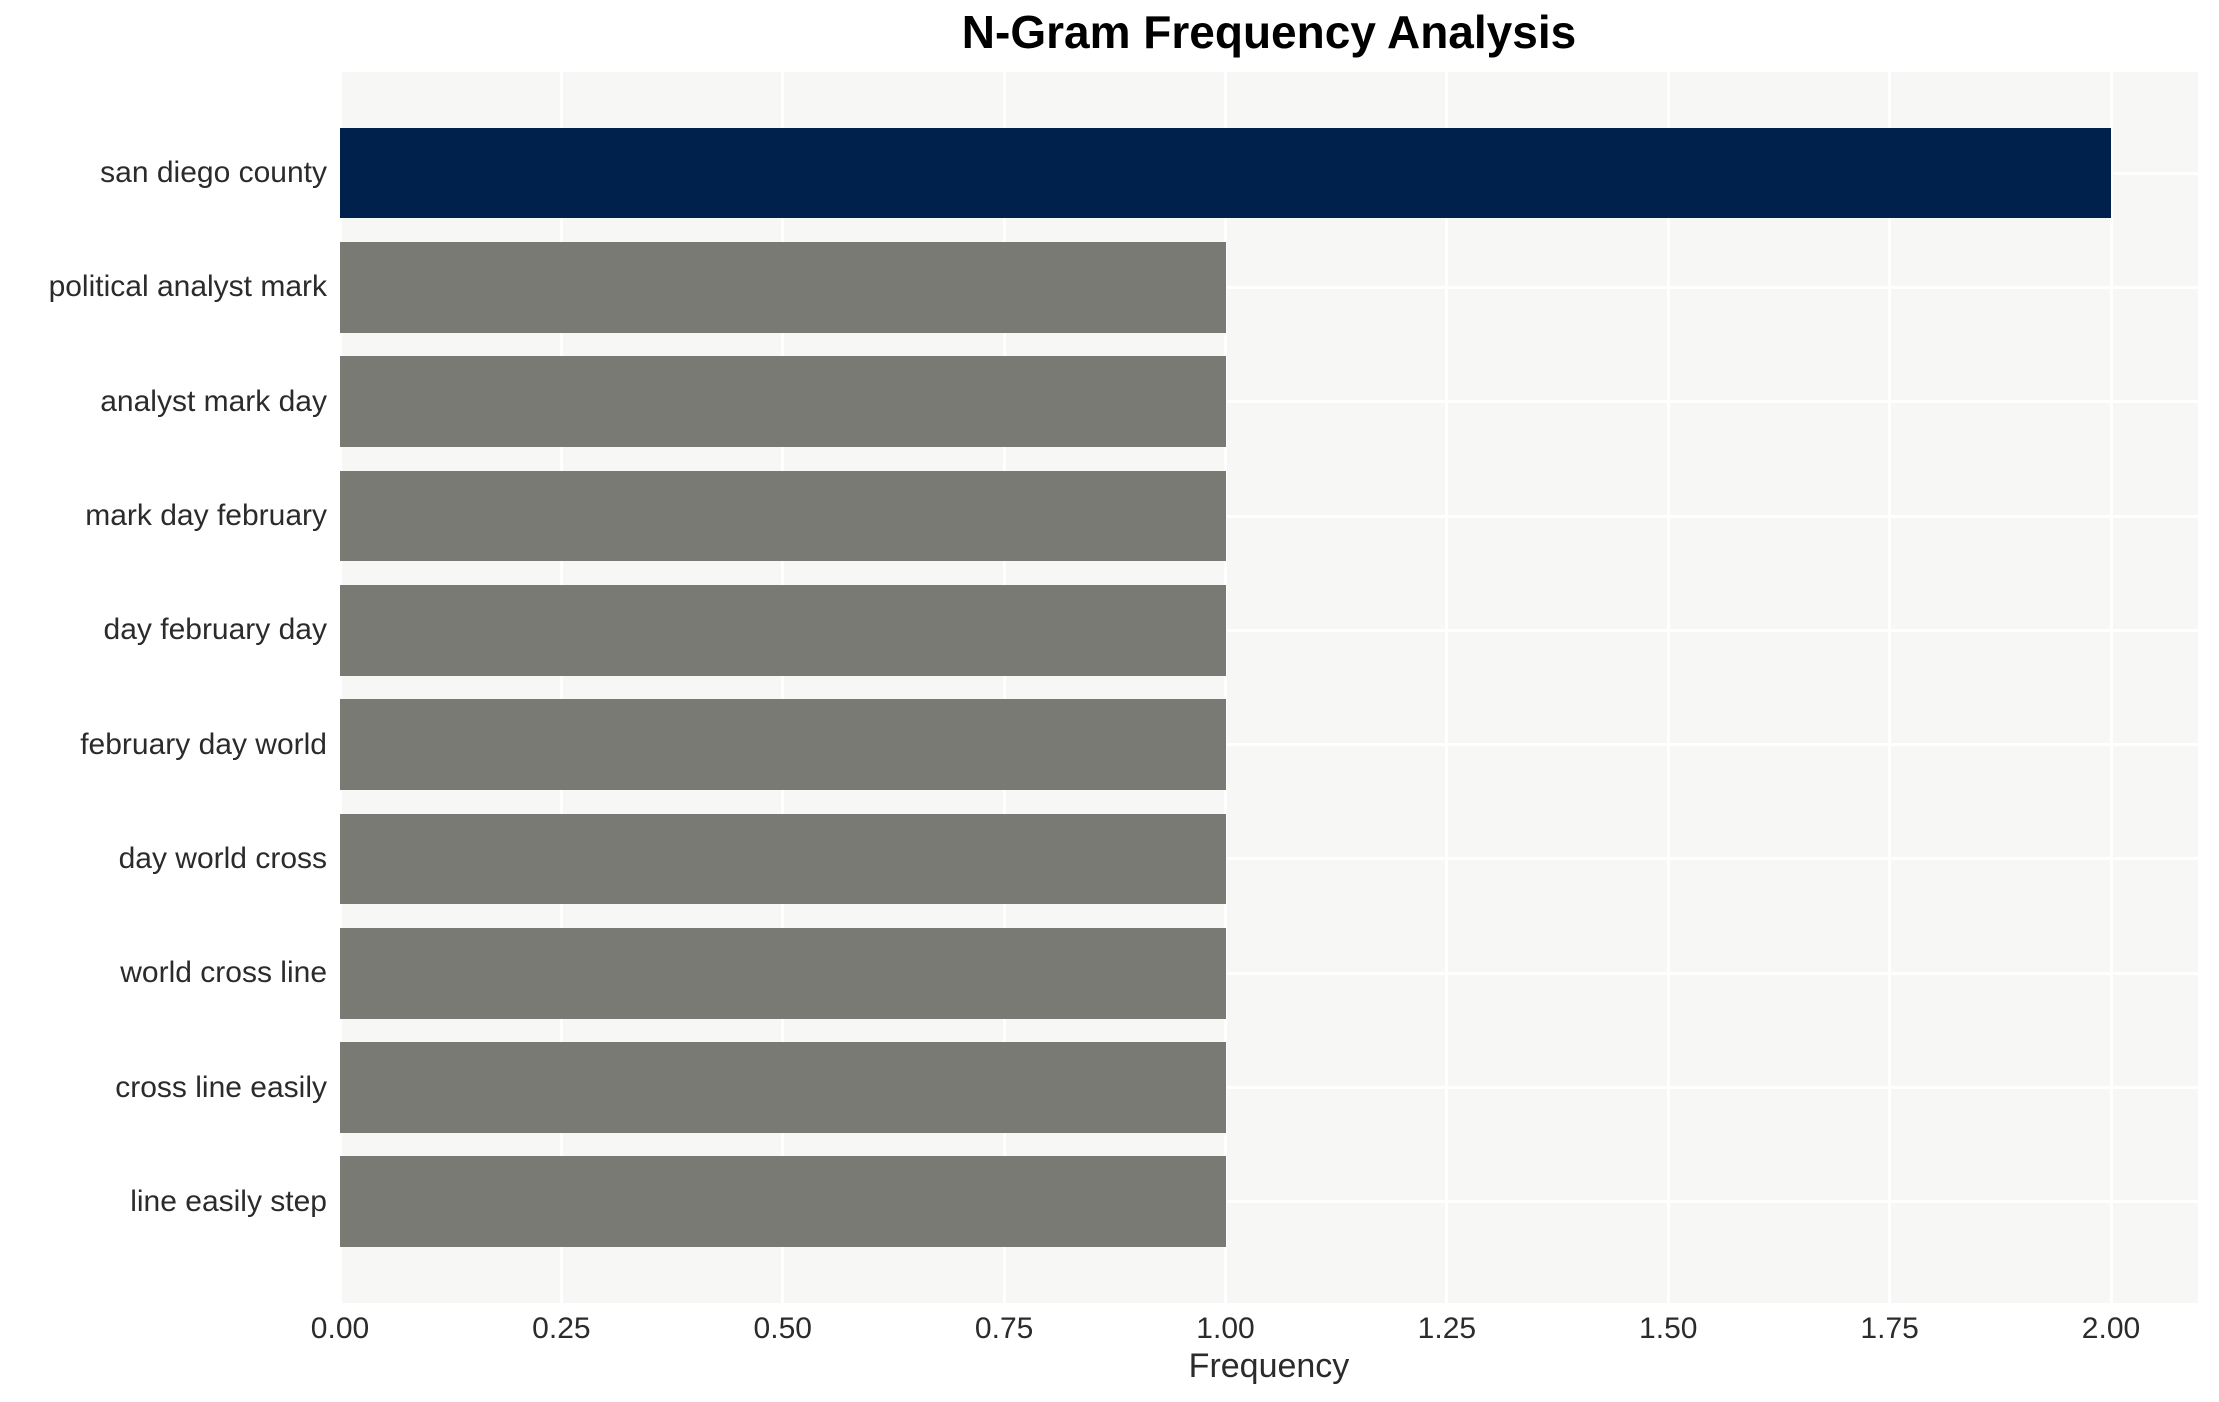 Image resolution: width=2219 pixels, height=1402 pixels. I want to click on y-axis-label: san diego county, so click(213, 173).